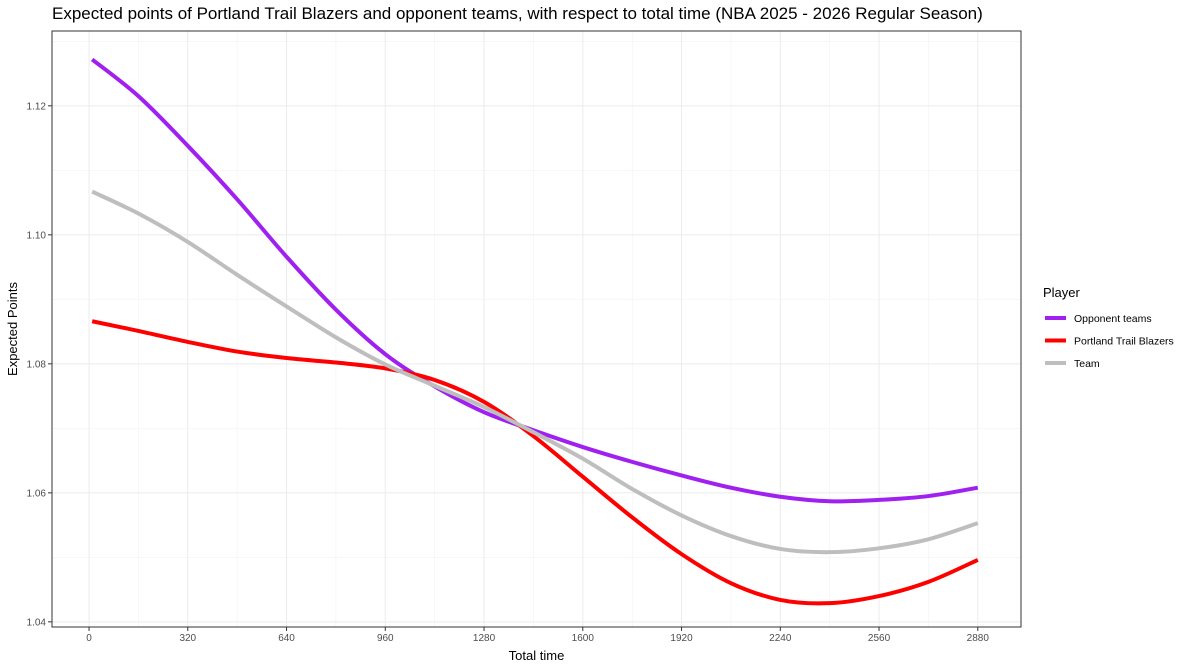 The image size is (1200, 670). I want to click on x-tick-label: 960, so click(385, 638).